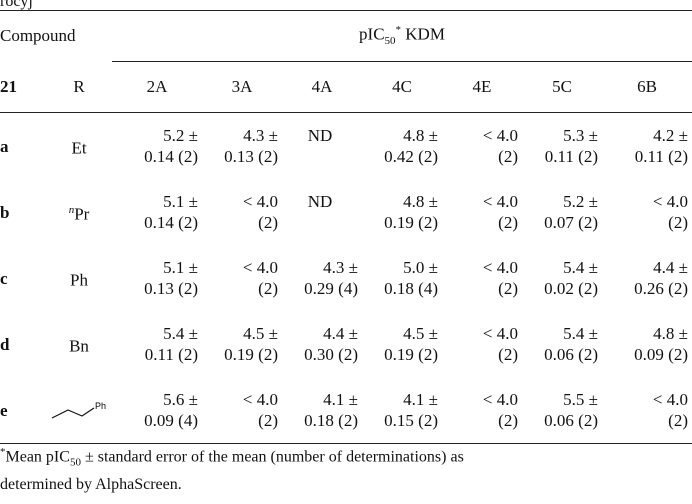 Image resolution: width=692 pixels, height=504 pixels. Describe the element at coordinates (171, 278) in the screenshot. I see `pic50-value-cell: 5.1 ±0.13 (2)` at that location.